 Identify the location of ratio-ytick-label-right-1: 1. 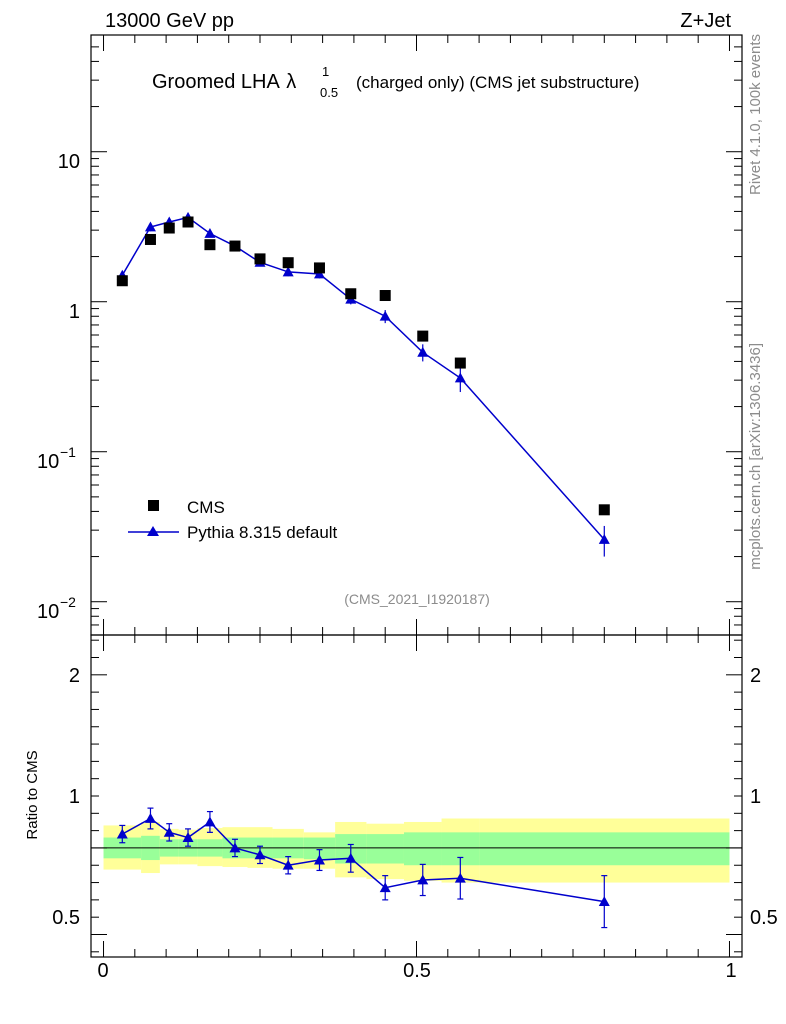
(755, 797).